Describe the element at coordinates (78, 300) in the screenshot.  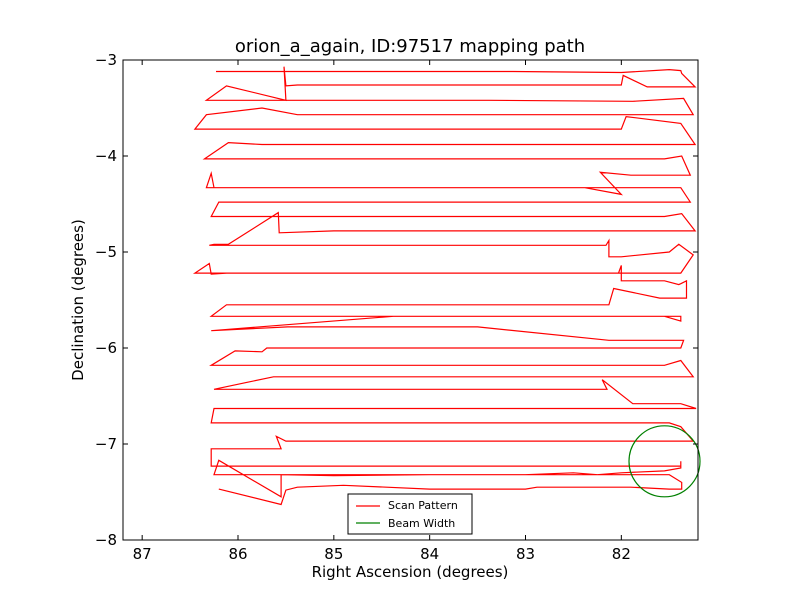
I see `y-axis-label: Declination (degrees)` at that location.